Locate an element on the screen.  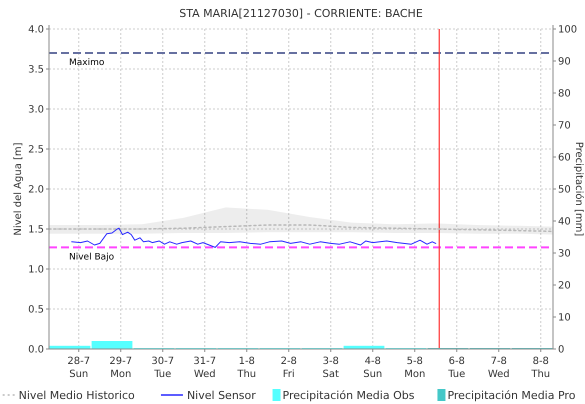
ref-line-label: Maximo is located at coordinates (87, 63).